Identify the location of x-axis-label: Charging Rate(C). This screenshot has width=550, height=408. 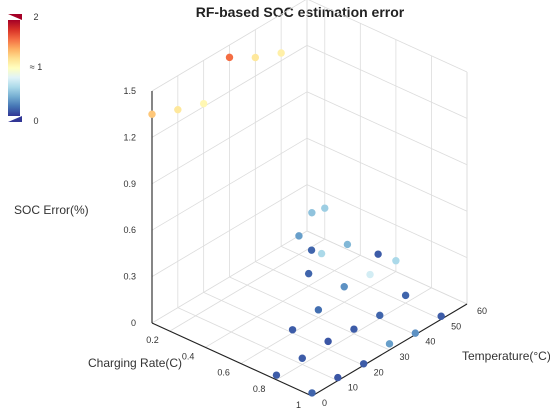
(135, 363).